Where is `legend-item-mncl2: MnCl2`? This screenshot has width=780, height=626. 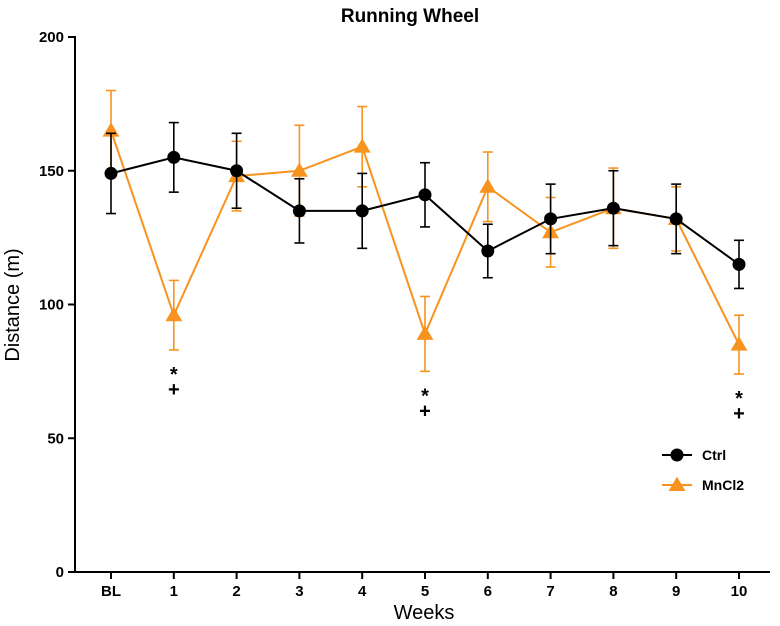
legend-item-mncl2: MnCl2 is located at coordinates (703, 484).